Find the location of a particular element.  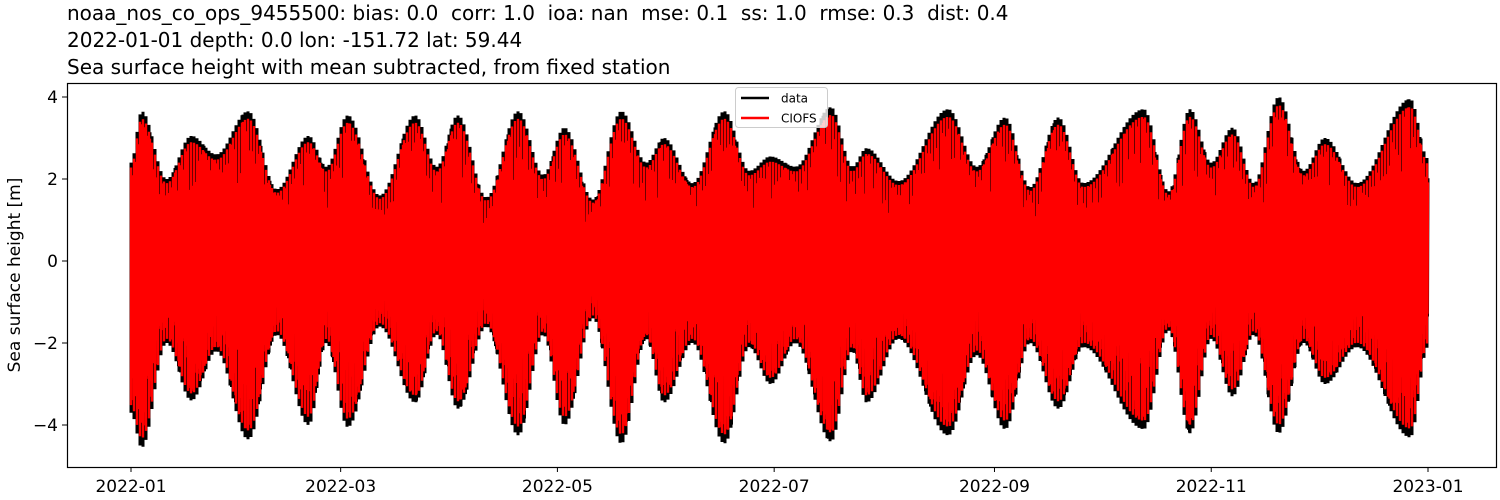

legend: data CIOFS is located at coordinates (781, 107).